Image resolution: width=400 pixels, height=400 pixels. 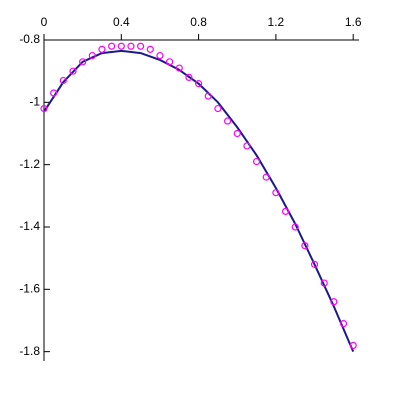 I want to click on x-tick-label: 0.4, so click(x=121, y=22).